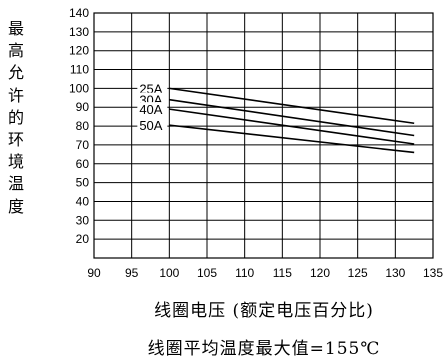 This screenshot has height=362, width=447. I want to click on x-tick-label: 110, so click(244, 273).